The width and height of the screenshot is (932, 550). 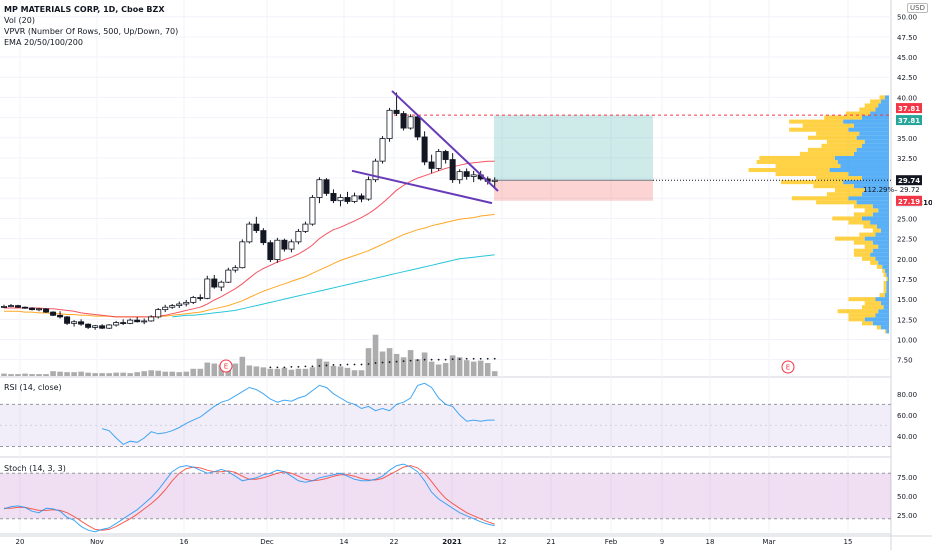 What do you see at coordinates (907, 240) in the screenshot?
I see `price-axis-tick: 22.50` at bounding box center [907, 240].